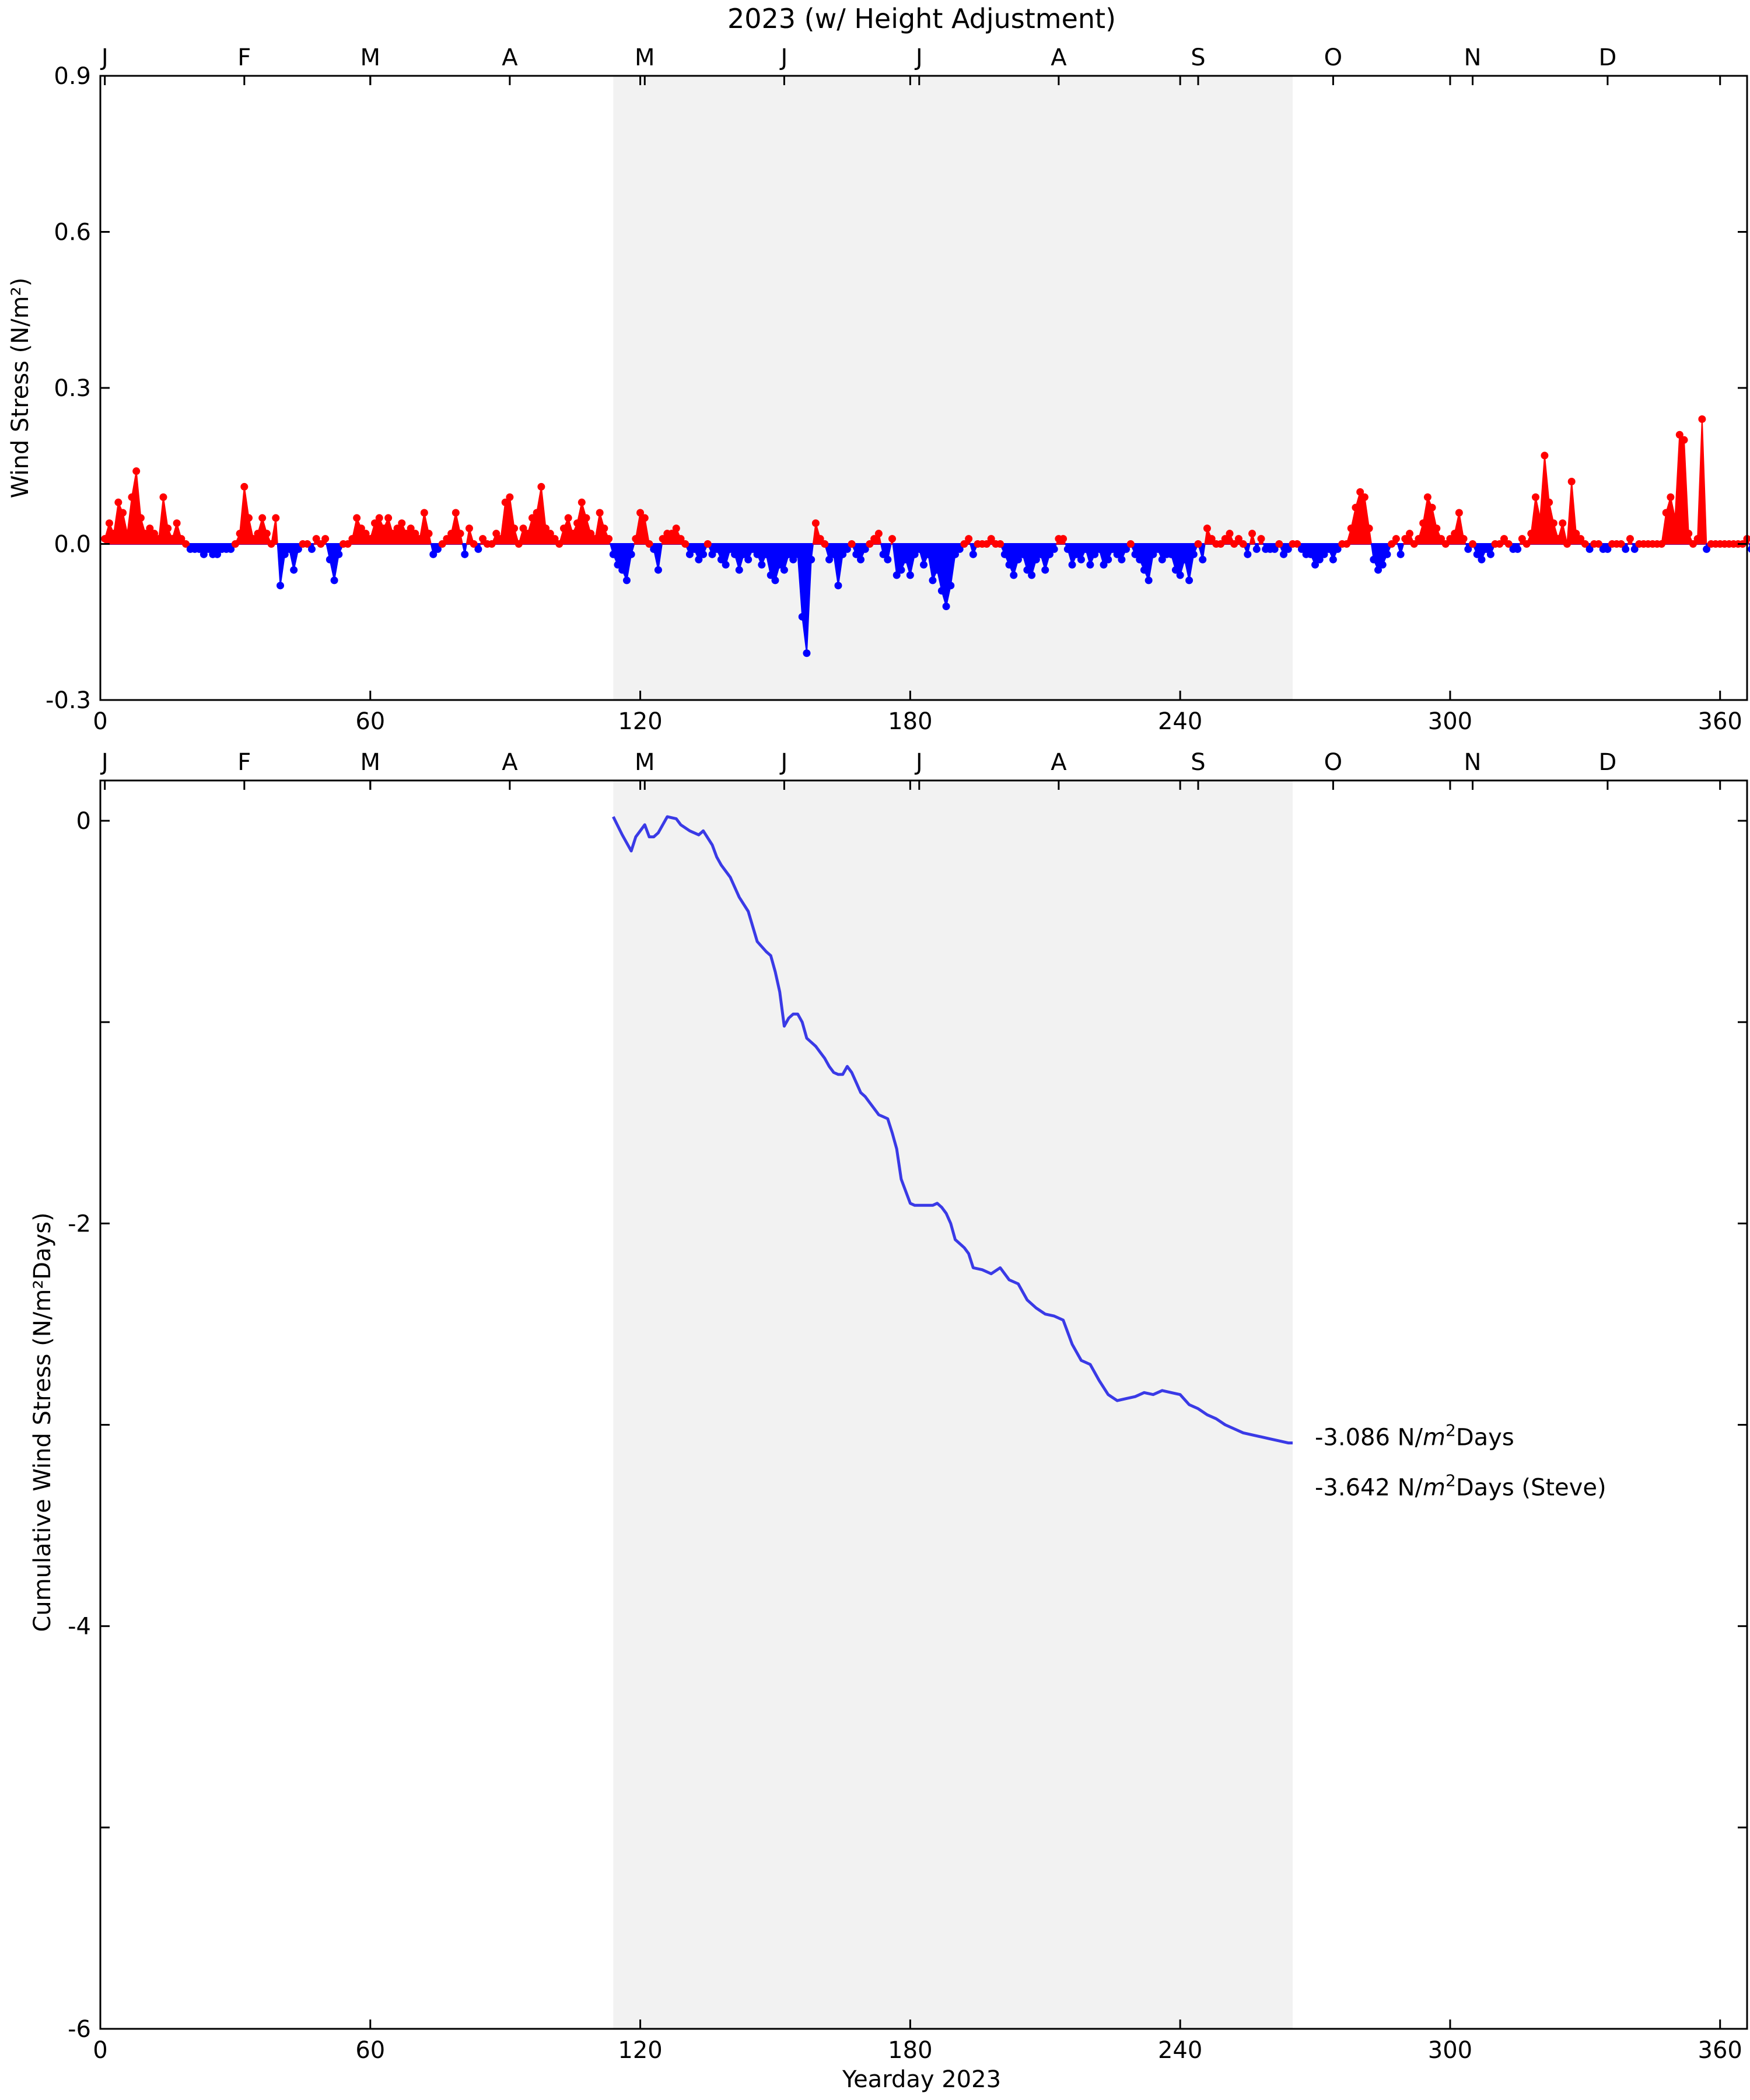 Image resolution: width=1750 pixels, height=2100 pixels. Describe the element at coordinates (20, 388) in the screenshot. I see `y-axis-label: Wind Stress (N/m²)` at that location.